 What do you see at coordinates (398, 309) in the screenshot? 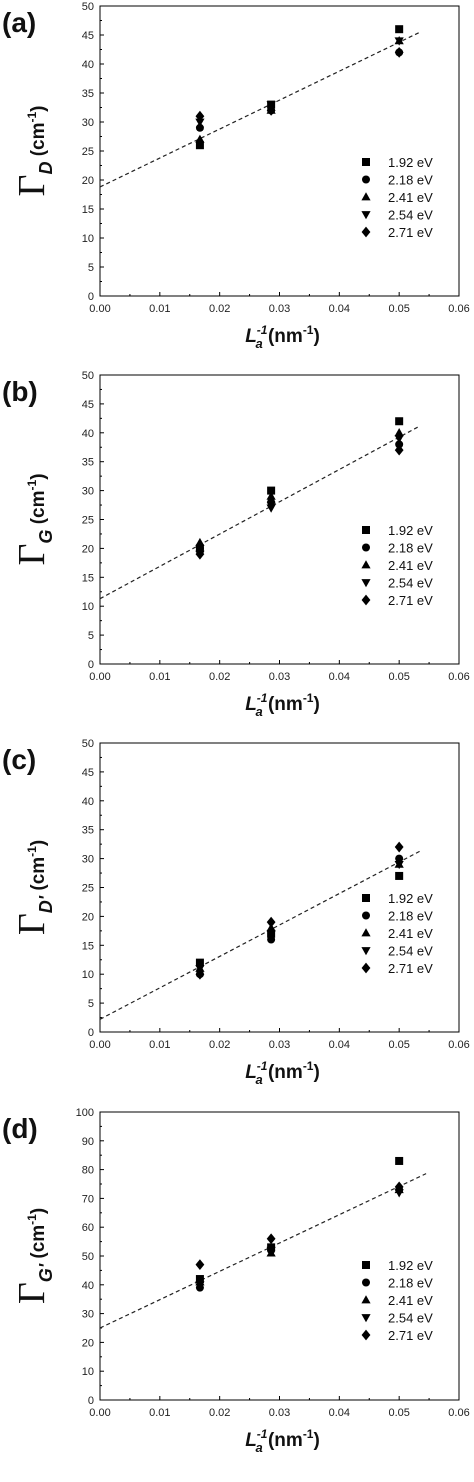
I see `x-tick-label: 0.05` at bounding box center [398, 309].